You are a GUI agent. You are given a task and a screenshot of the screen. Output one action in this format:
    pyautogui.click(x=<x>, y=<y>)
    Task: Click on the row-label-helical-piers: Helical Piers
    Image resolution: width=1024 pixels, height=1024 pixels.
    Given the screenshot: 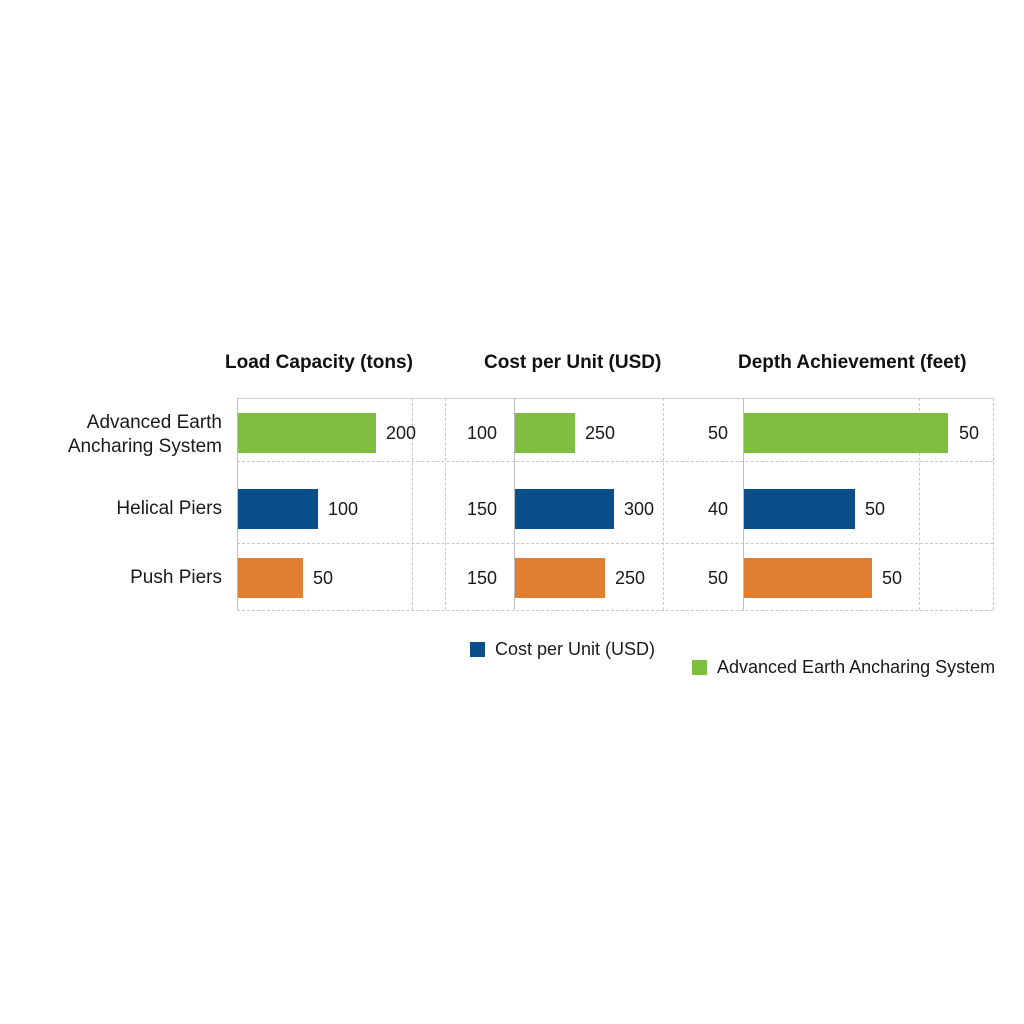 What is the action you would take?
    pyautogui.click(x=169, y=508)
    